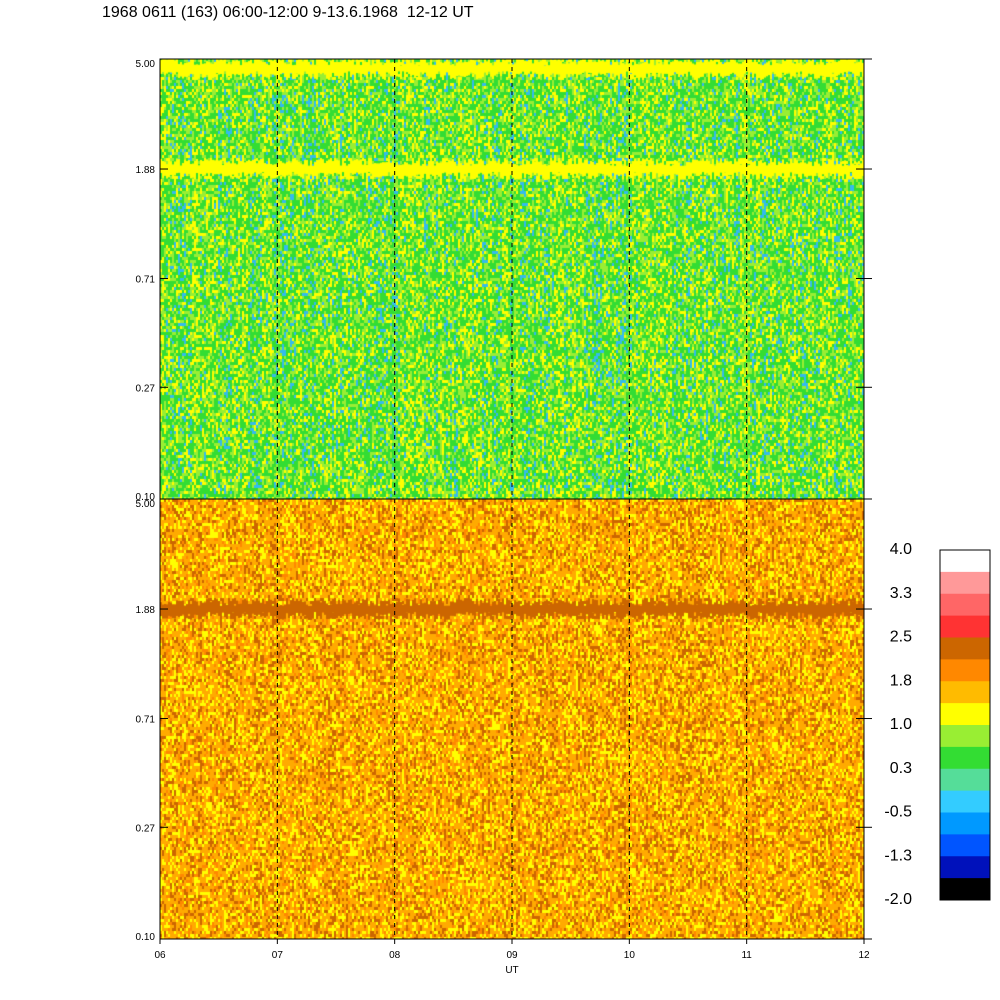 Image resolution: width=1000 pixels, height=1000 pixels. What do you see at coordinates (901, 724) in the screenshot?
I see `colorbar-label: 1.0` at bounding box center [901, 724].